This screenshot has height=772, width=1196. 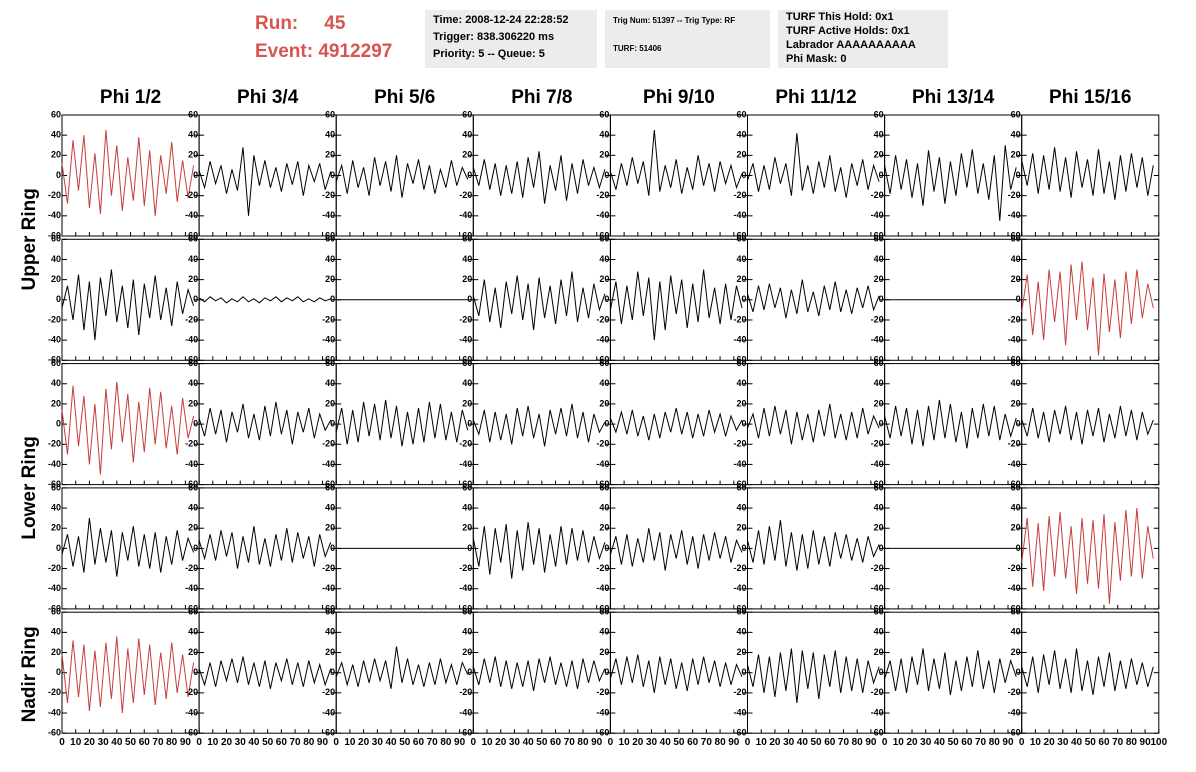 I want to click on column-title: Phi 13/14, so click(x=953, y=97).